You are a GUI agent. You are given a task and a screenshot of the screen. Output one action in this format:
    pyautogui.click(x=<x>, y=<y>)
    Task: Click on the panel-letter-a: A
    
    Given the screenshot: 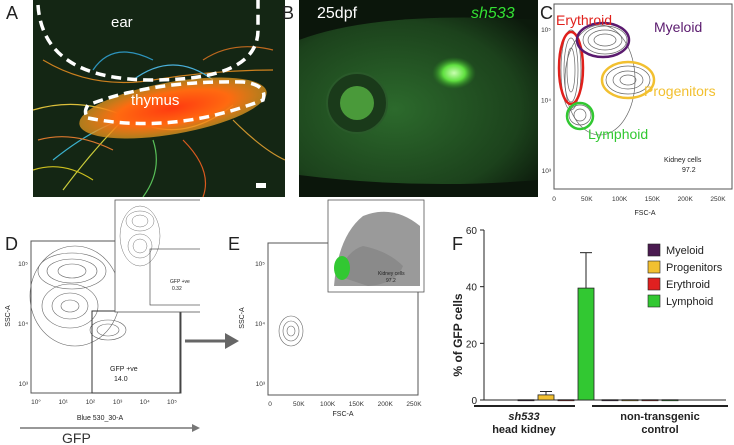 What is the action you would take?
    pyautogui.click(x=12, y=13)
    